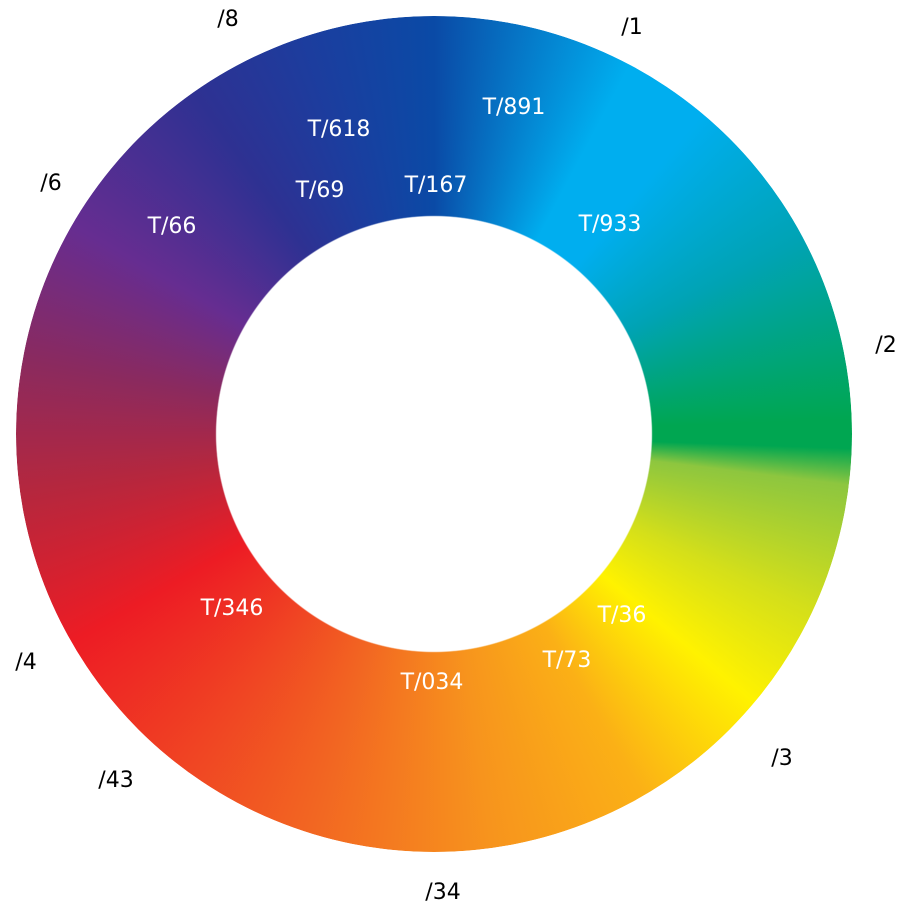 Image resolution: width=904 pixels, height=908 pixels. Describe the element at coordinates (339, 129) in the screenshot. I see `inner-label-618: T/618` at that location.